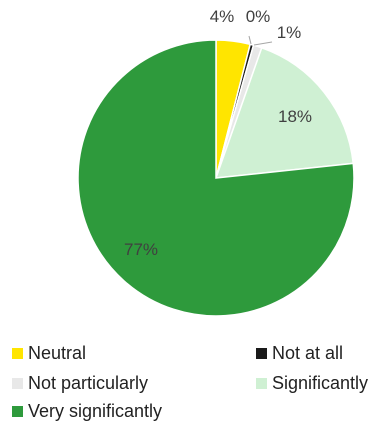 The image size is (384, 426). I want to click on legend-item-not-at-all: Not at all, so click(299, 353).